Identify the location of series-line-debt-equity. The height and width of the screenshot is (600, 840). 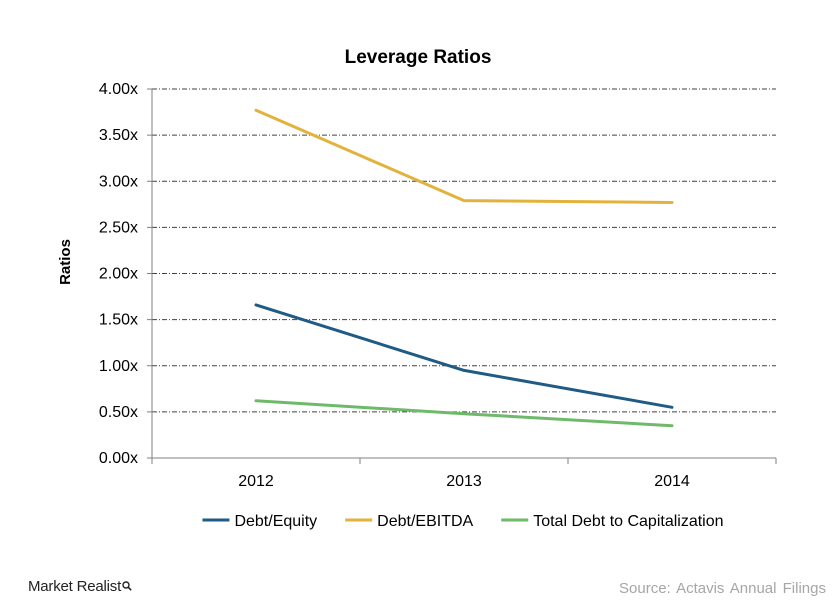
(464, 356).